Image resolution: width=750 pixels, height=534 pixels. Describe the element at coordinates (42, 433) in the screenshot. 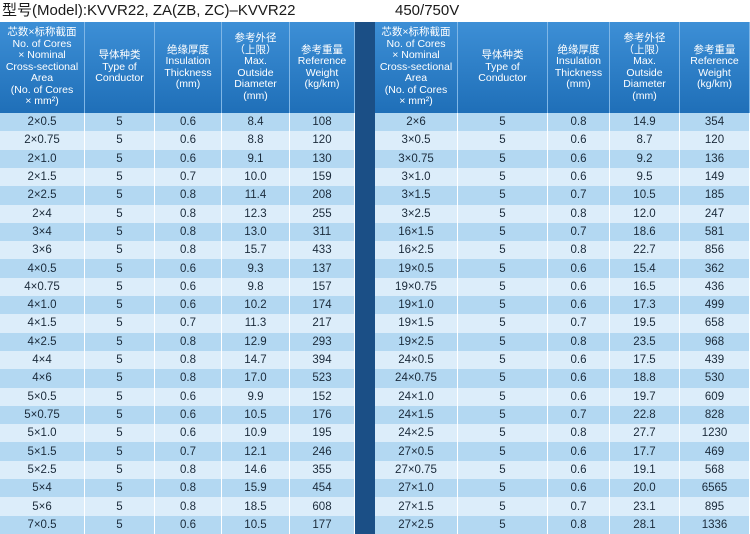

I see `table-cell: 5×1.0` at that location.